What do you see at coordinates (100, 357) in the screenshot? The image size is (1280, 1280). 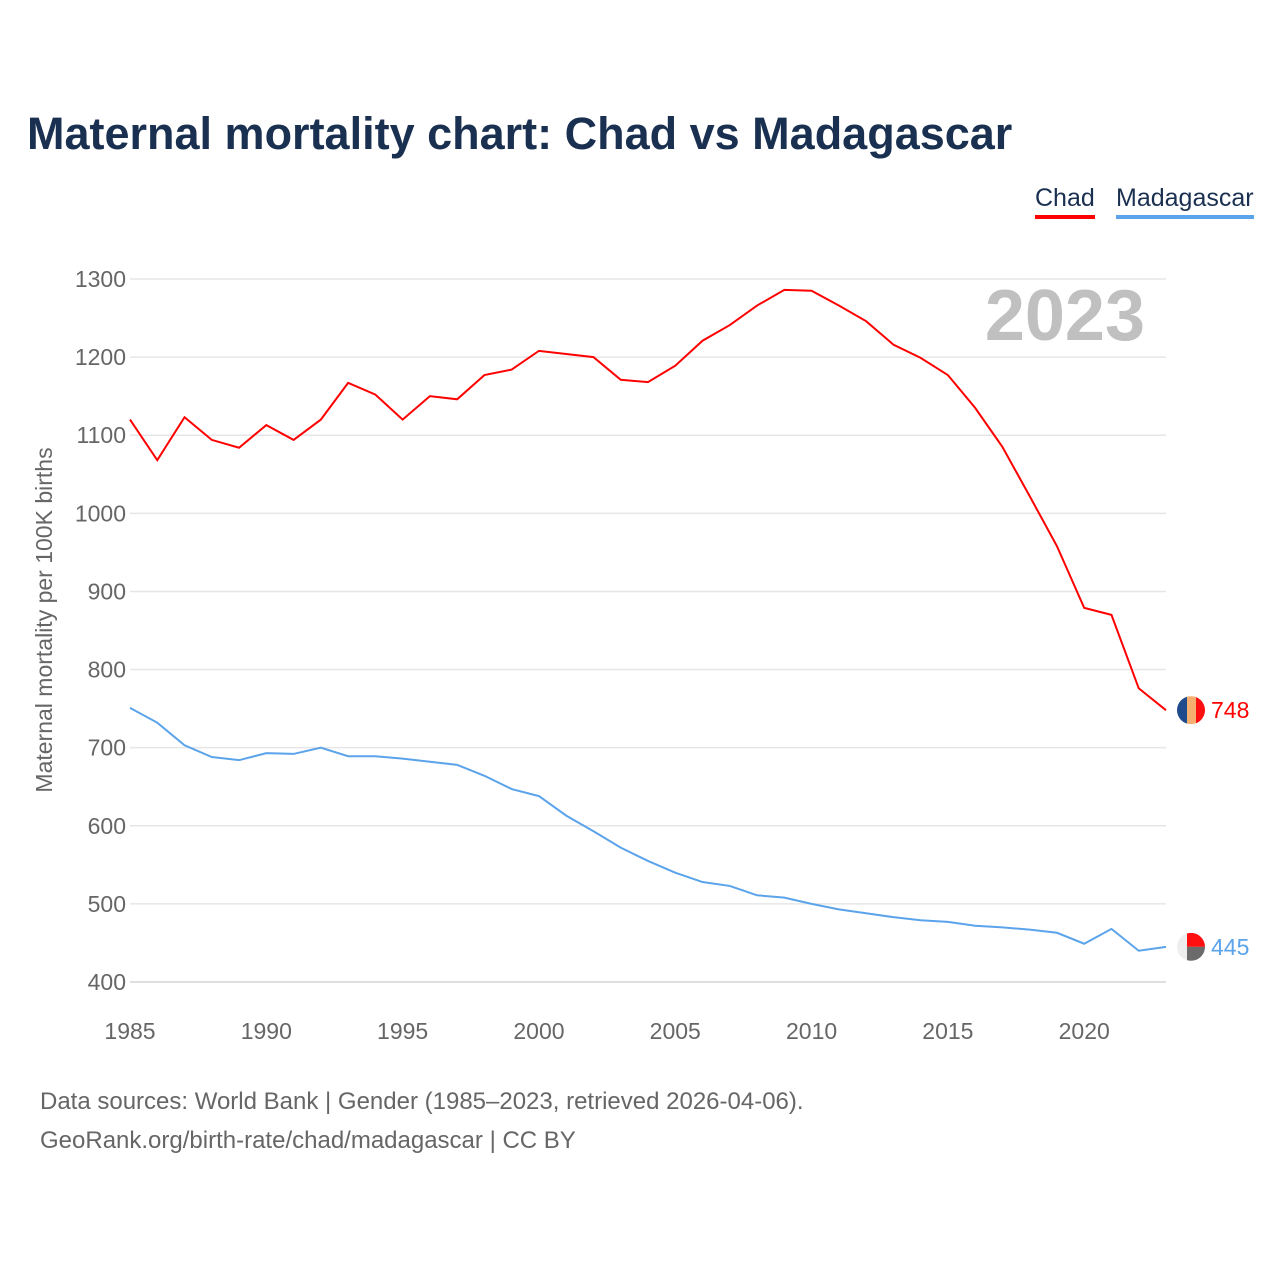 I see `y-tick-label: 1200` at bounding box center [100, 357].